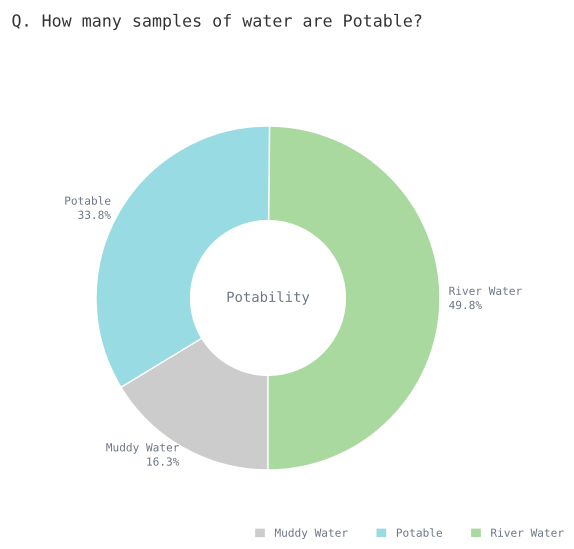 Image resolution: width=574 pixels, height=549 pixels. I want to click on slice-label: River Water, so click(485, 290).